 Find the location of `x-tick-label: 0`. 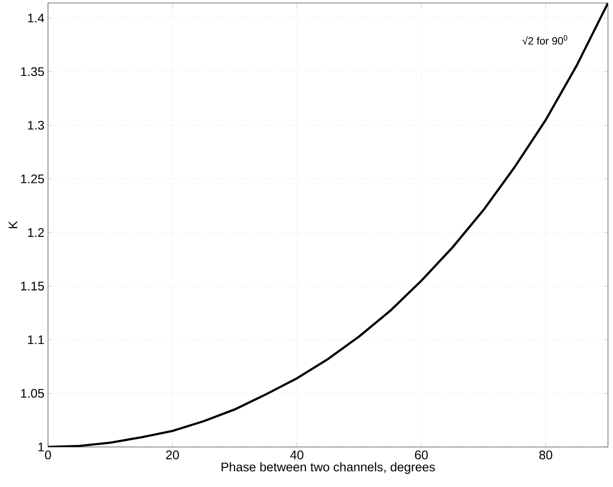

x-tick-label: 0 is located at coordinates (48, 455).